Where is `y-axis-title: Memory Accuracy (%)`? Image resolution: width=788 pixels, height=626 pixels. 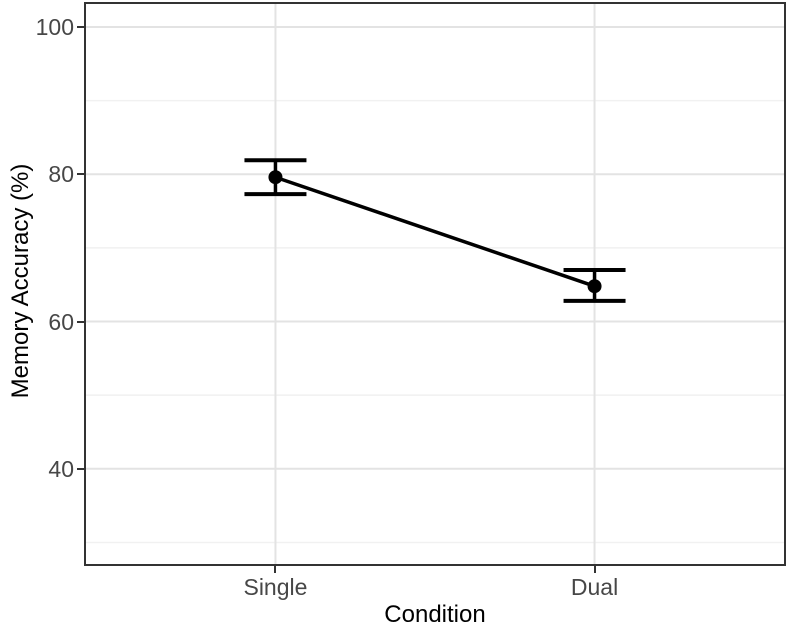 y-axis-title: Memory Accuracy (%) is located at coordinates (20, 281).